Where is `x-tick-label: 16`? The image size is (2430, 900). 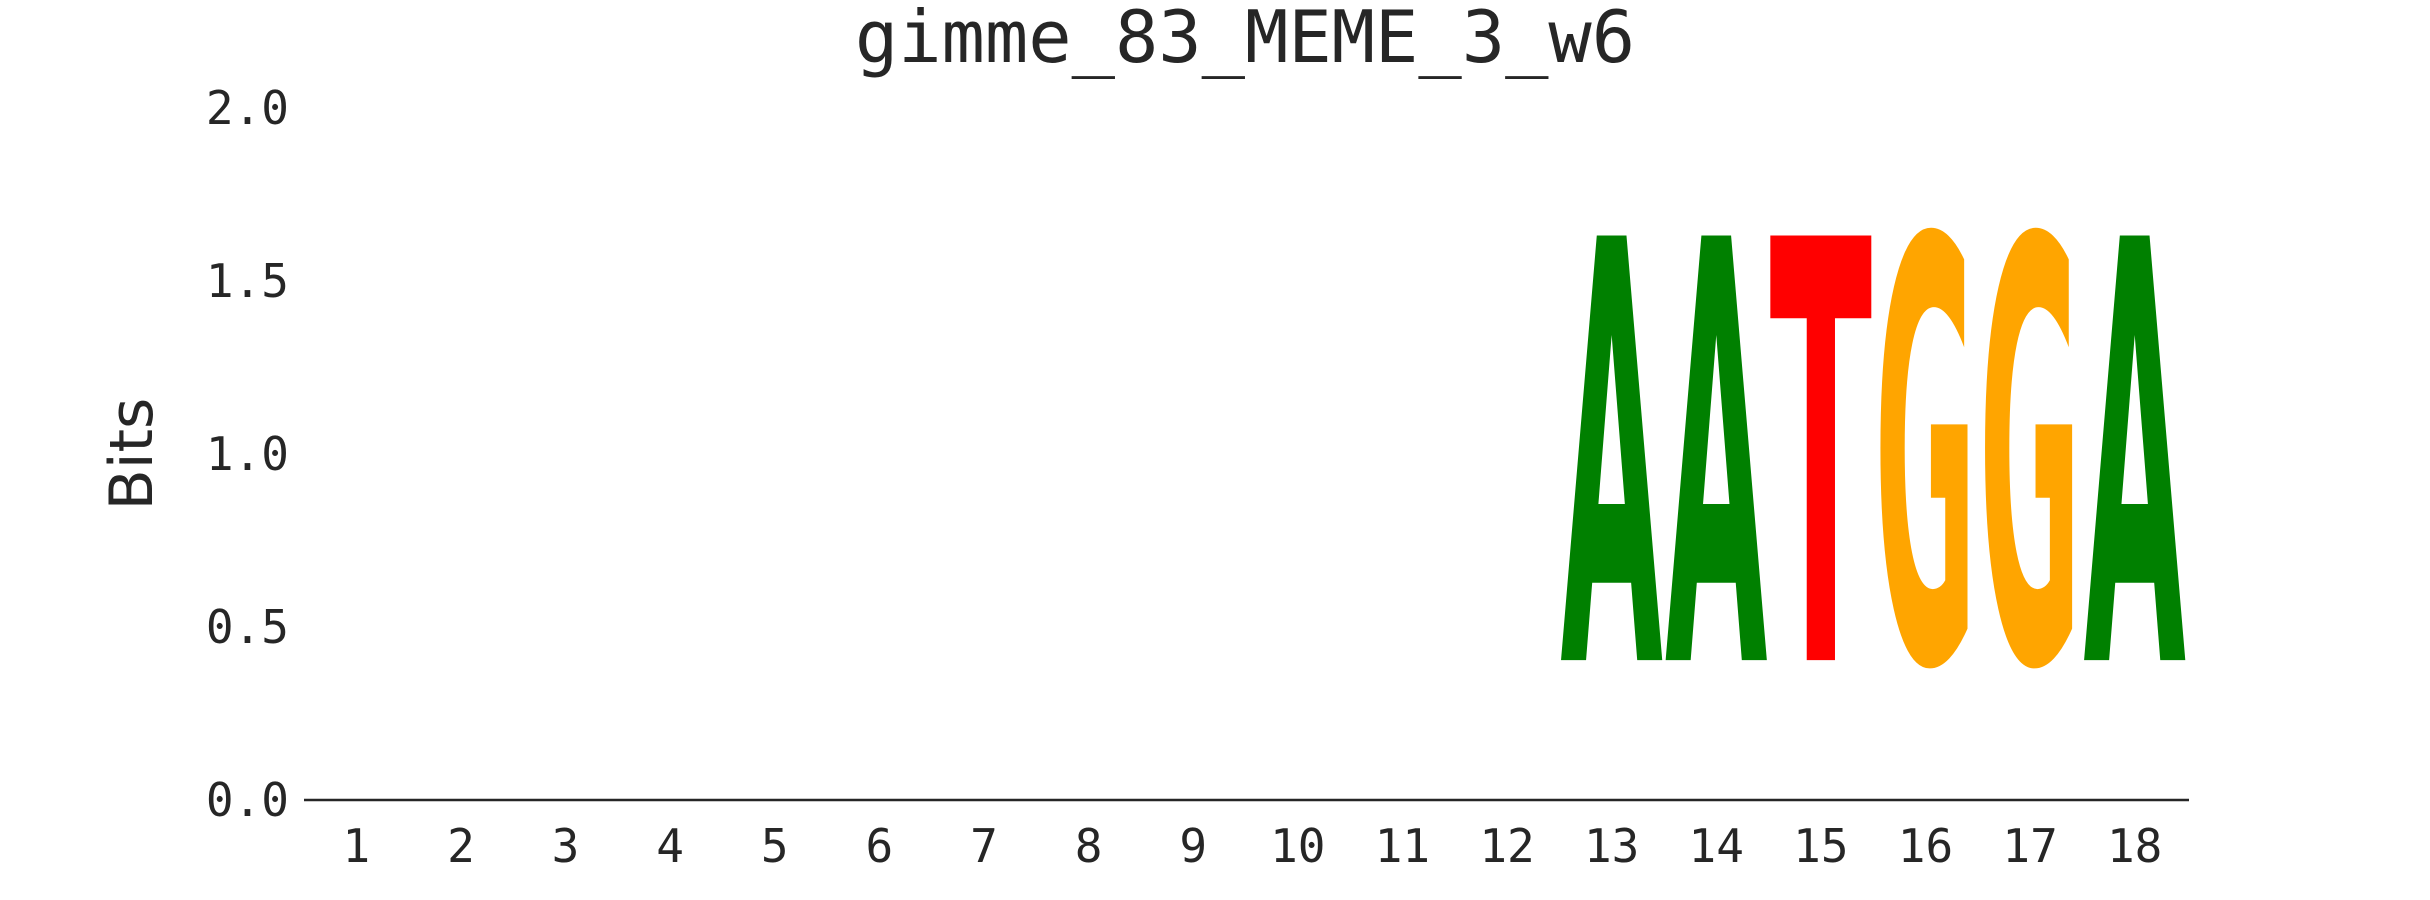 x-tick-label: 16 is located at coordinates (1925, 846).